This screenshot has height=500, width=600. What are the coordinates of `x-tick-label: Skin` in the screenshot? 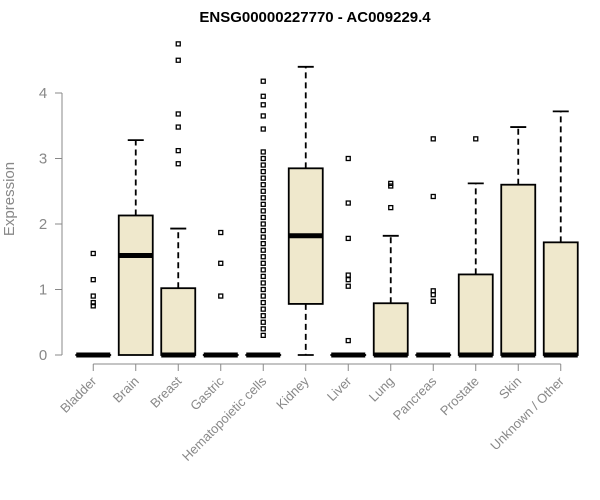 It's located at (510, 388).